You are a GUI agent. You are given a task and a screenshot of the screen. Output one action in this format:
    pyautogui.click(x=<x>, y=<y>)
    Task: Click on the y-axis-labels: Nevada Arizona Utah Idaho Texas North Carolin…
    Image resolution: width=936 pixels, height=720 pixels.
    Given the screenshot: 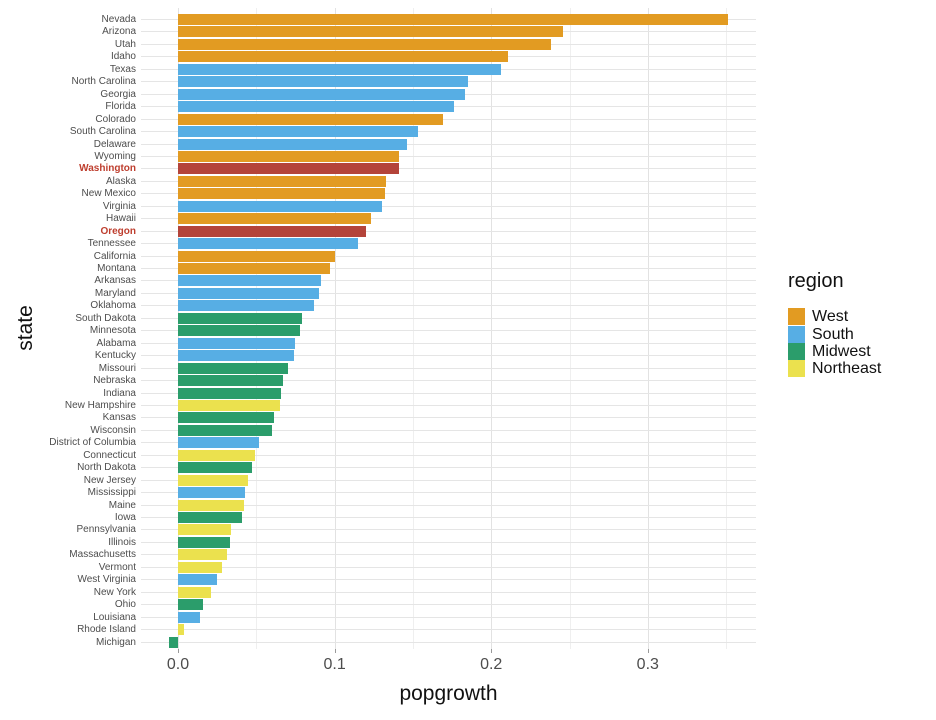 What is the action you would take?
    pyautogui.click(x=68, y=360)
    